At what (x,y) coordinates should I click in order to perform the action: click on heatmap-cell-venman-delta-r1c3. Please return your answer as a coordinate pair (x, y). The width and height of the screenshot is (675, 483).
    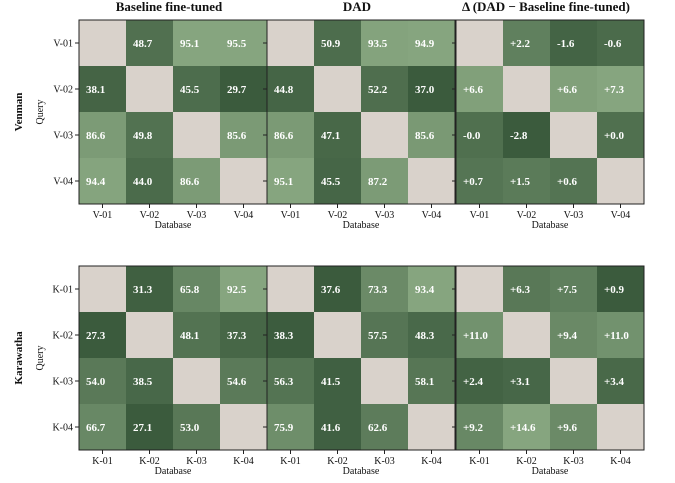
    Looking at the image, I should click on (620, 89).